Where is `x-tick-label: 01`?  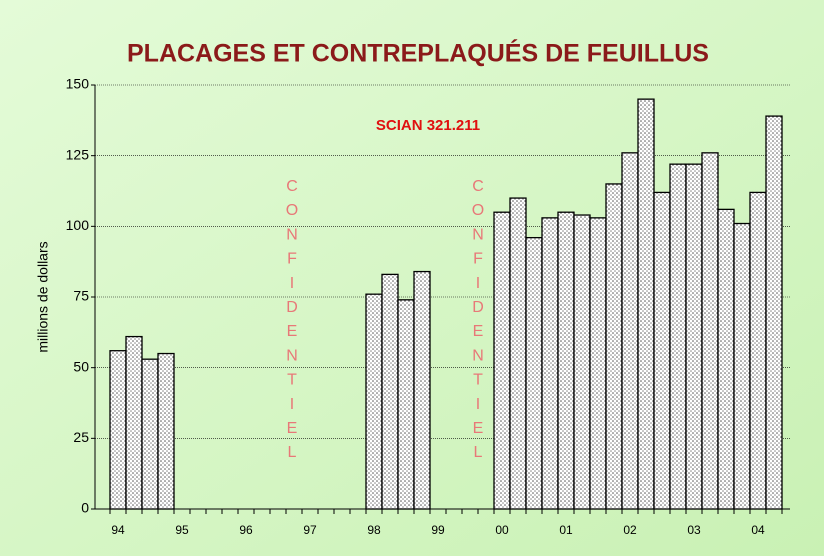
x-tick-label: 01 is located at coordinates (566, 530).